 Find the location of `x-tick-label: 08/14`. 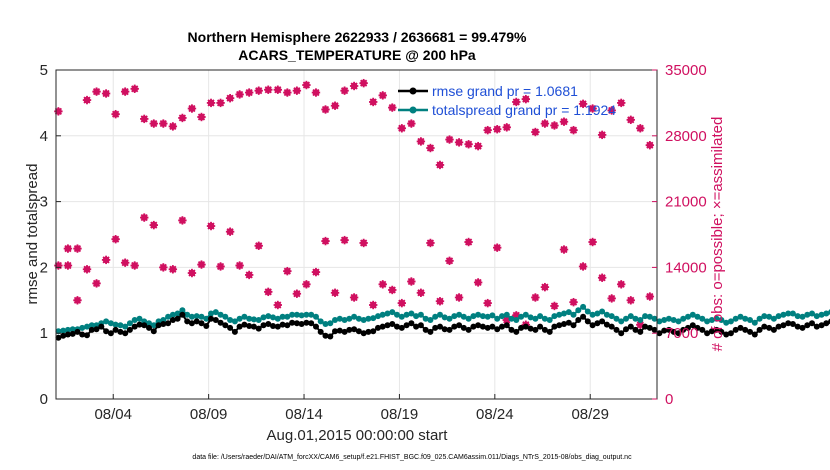

x-tick-label: 08/14 is located at coordinates (304, 414).